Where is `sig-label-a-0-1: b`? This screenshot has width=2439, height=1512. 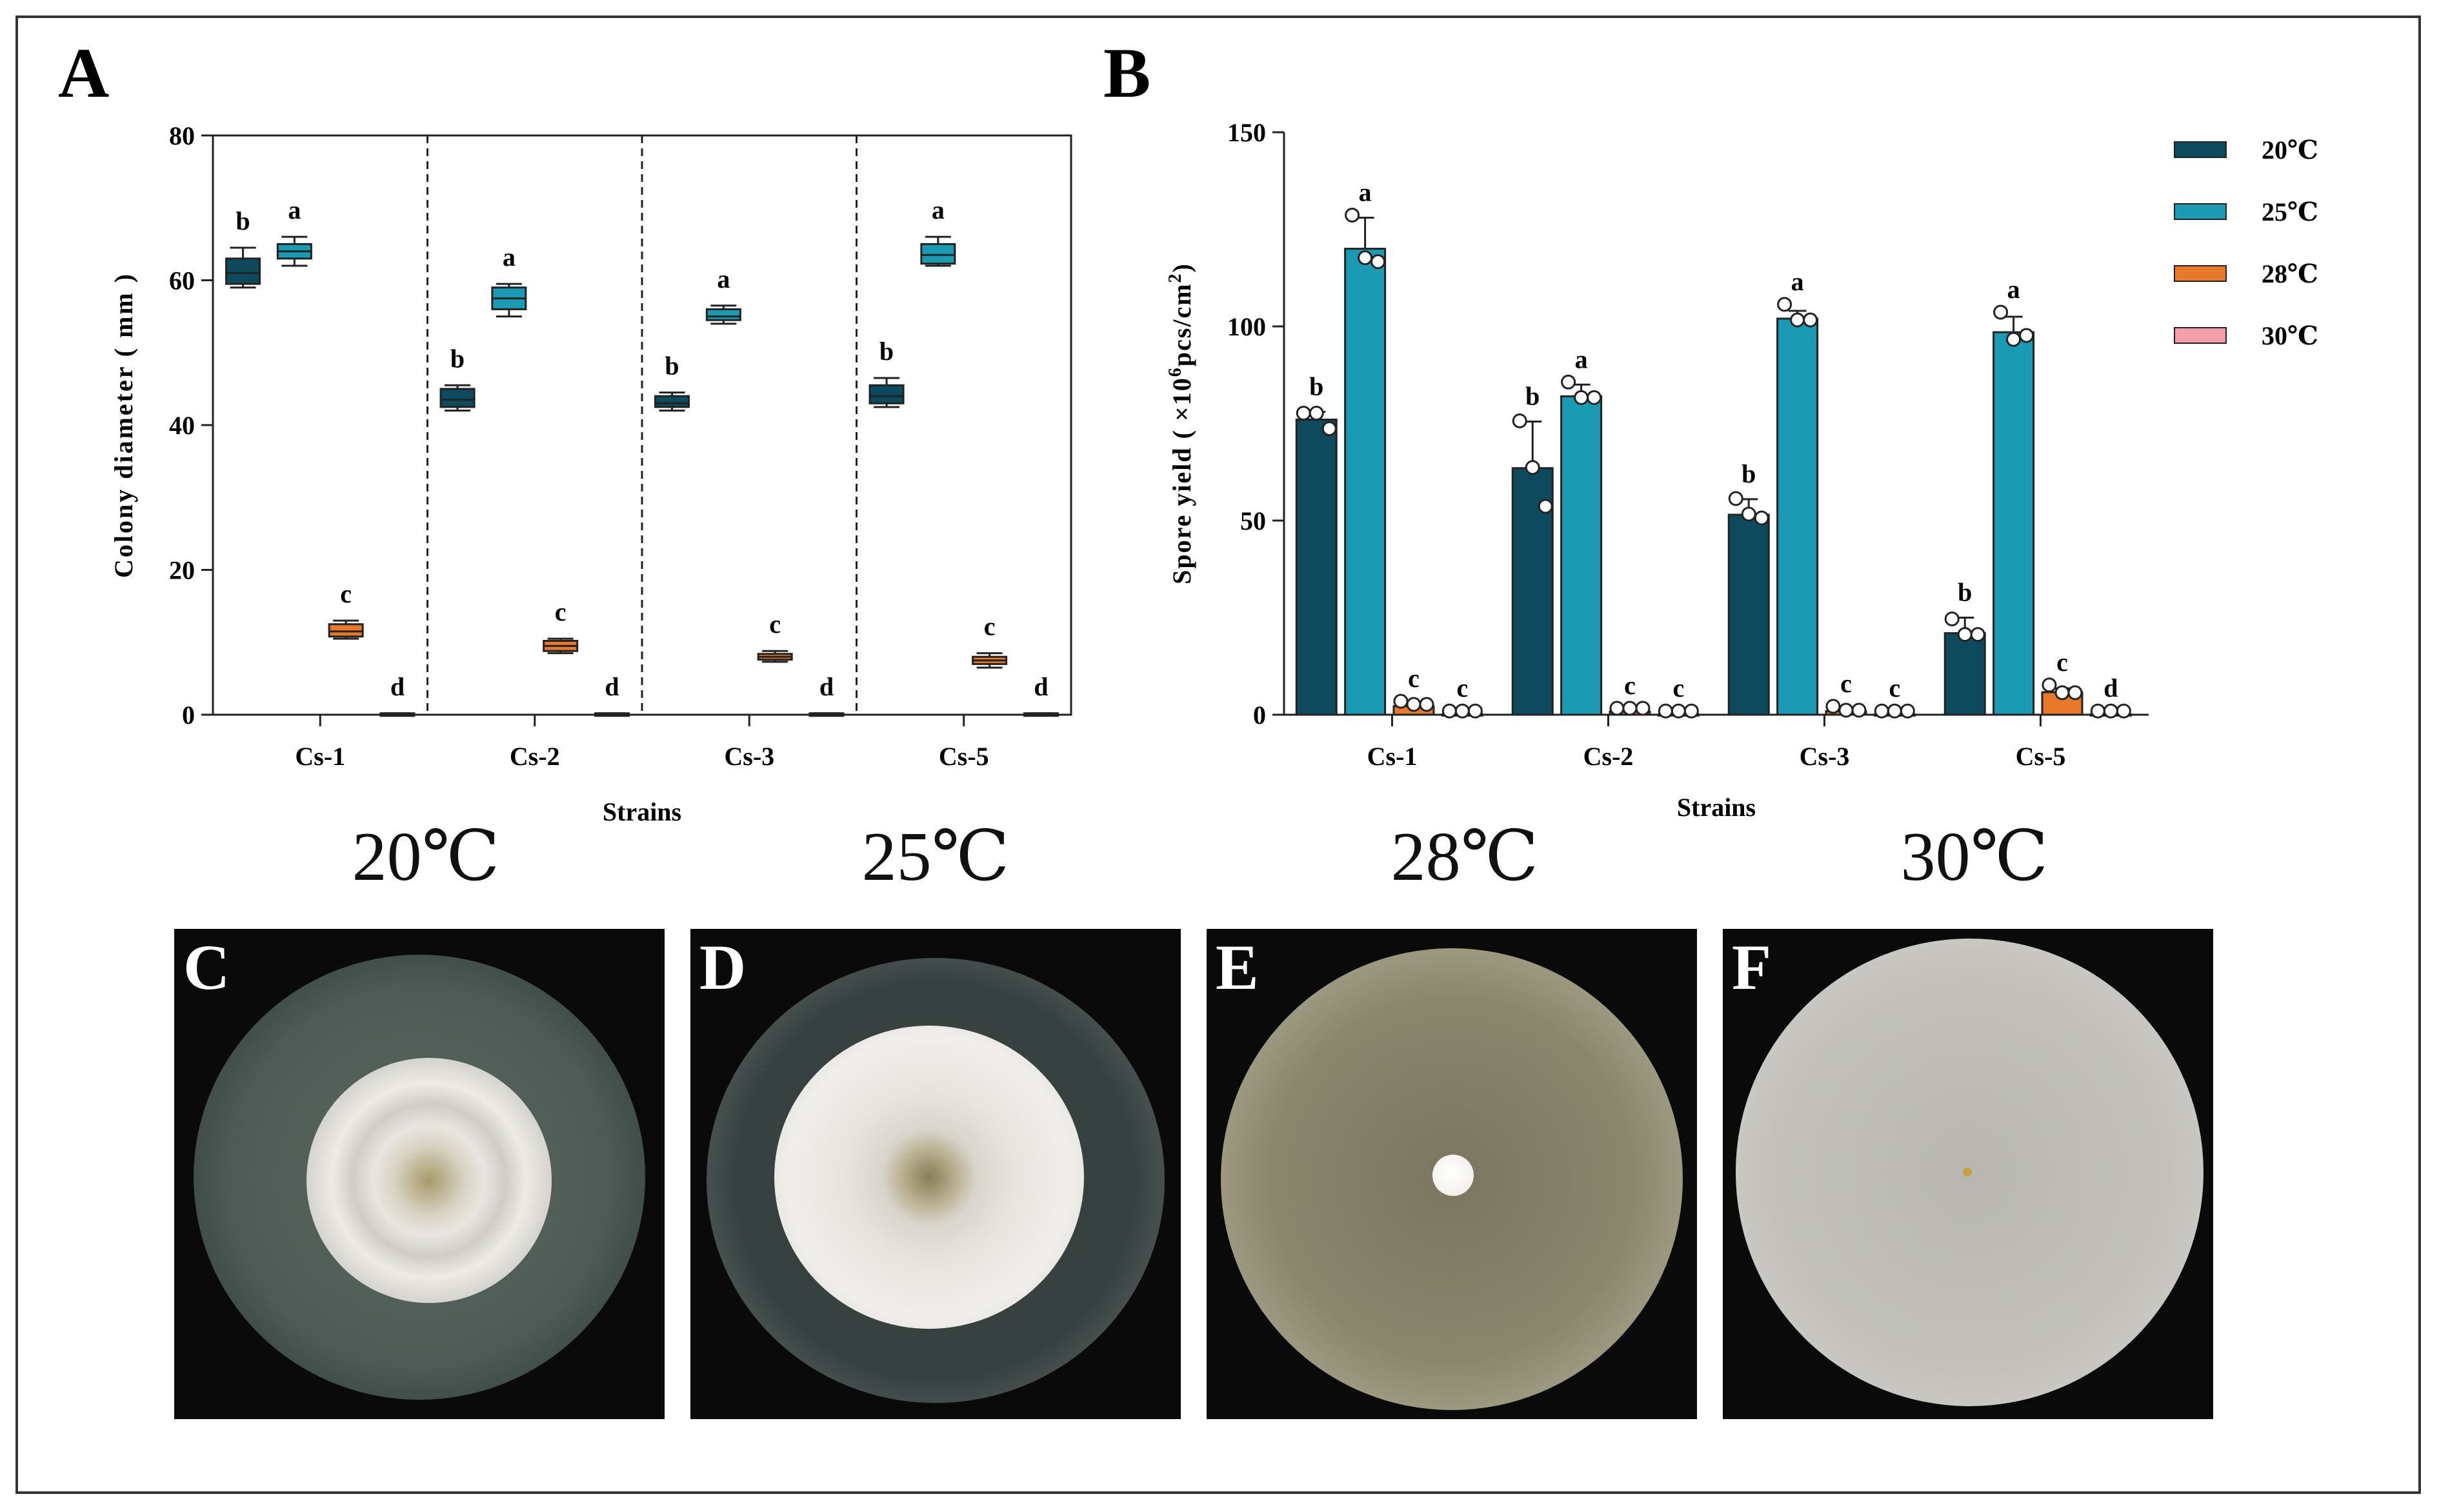
sig-label-a-0-1: b is located at coordinates (458, 358).